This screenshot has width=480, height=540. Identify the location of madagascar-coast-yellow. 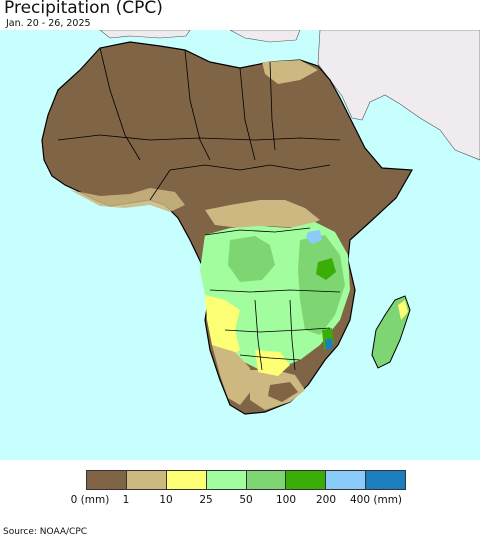
(403, 310).